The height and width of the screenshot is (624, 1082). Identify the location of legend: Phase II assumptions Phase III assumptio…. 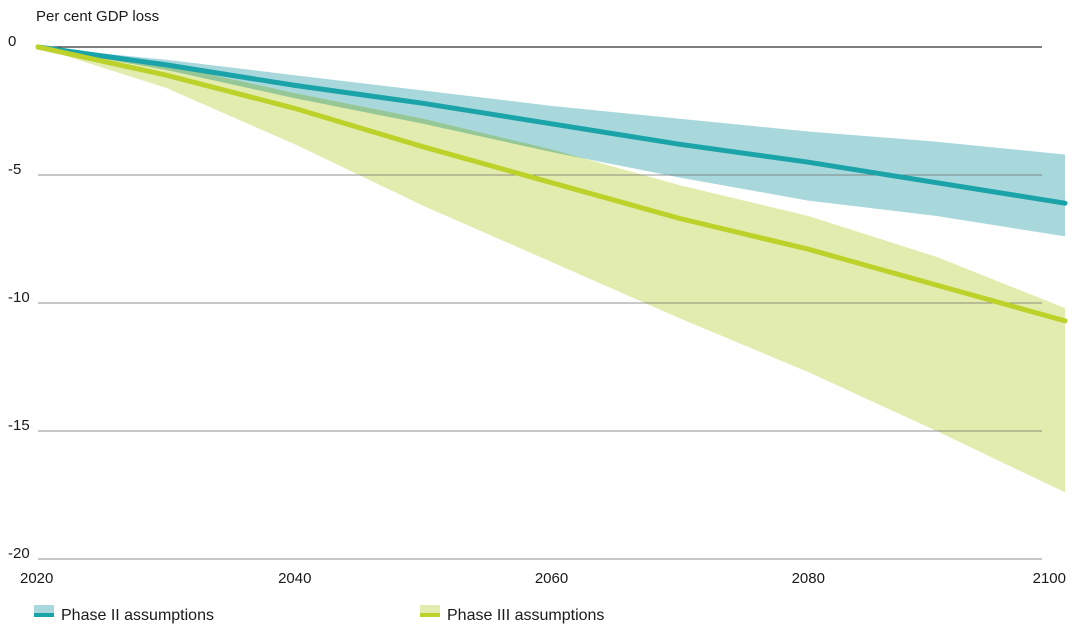
(319, 614).